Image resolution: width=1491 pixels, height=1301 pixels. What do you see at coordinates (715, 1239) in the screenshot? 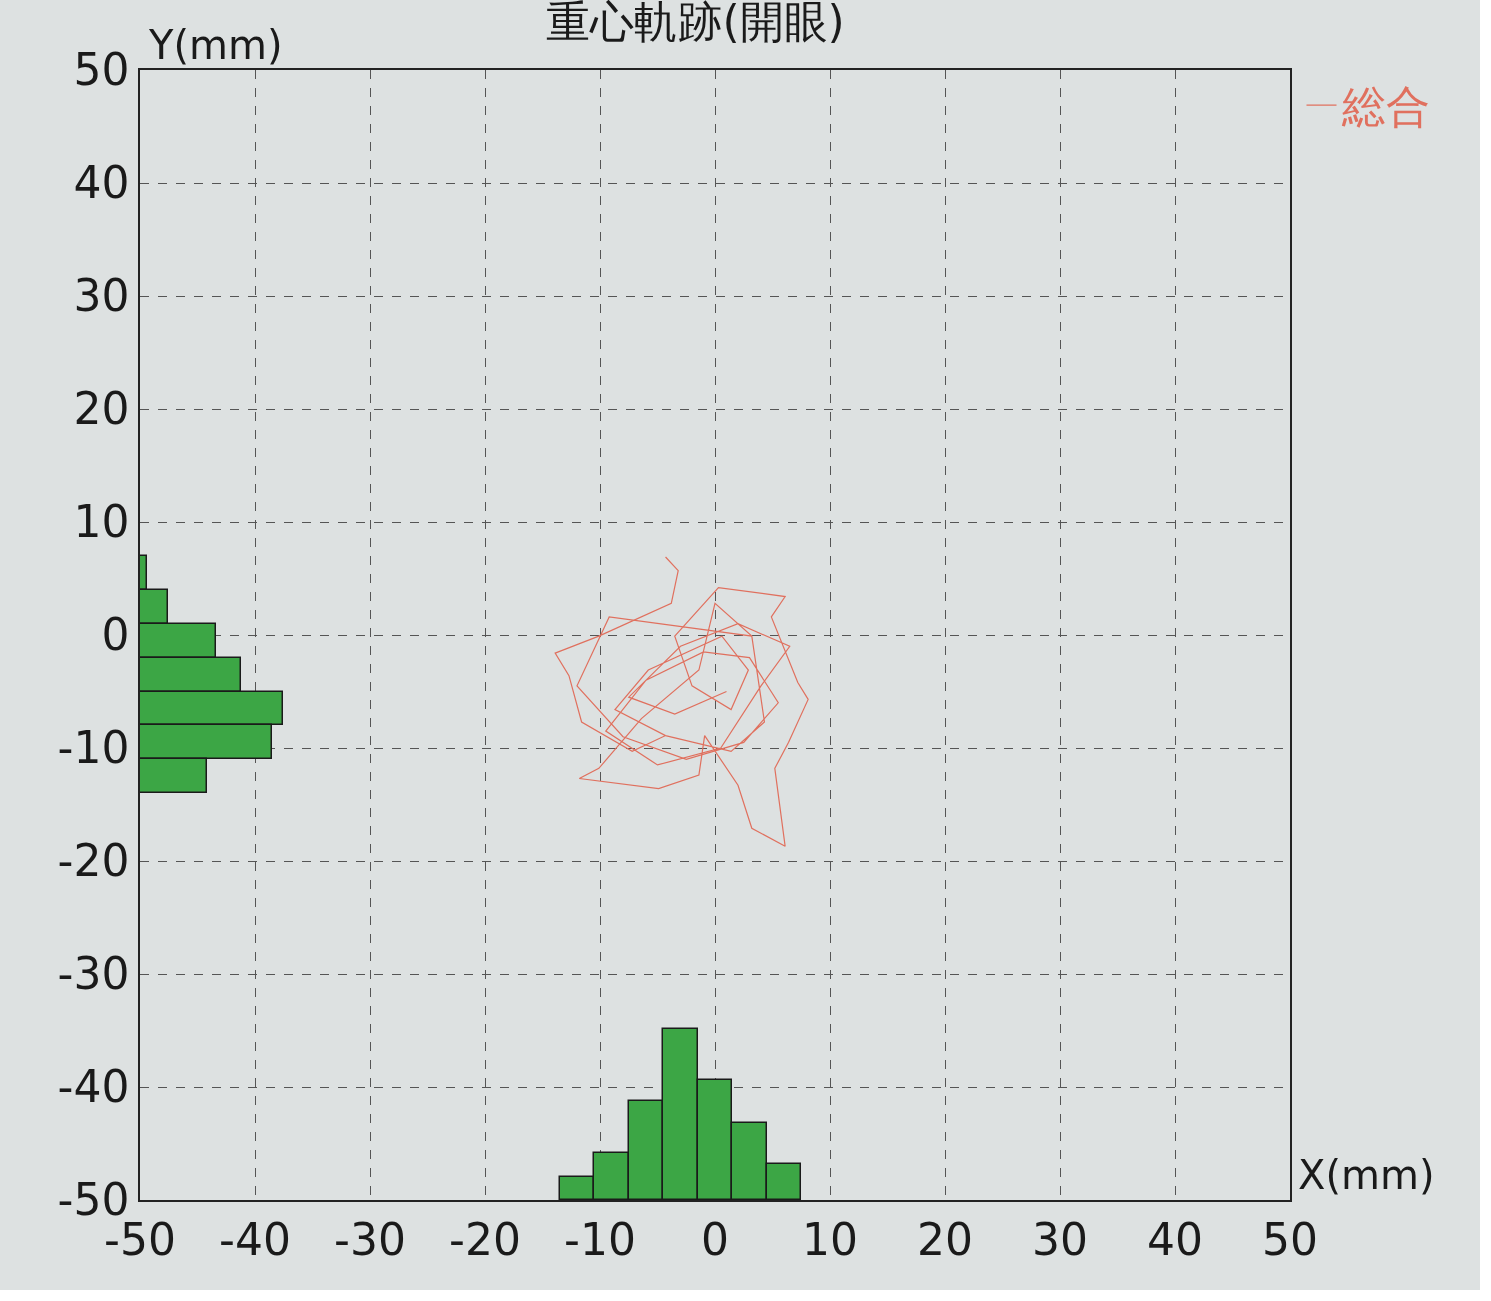
I see `x-tick-label: 0` at bounding box center [715, 1239].